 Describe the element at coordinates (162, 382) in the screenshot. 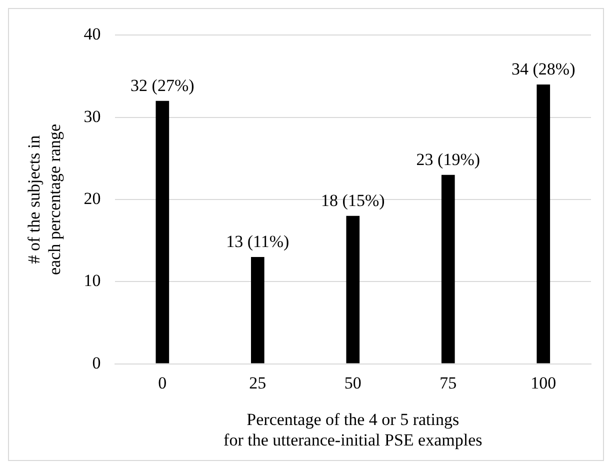

I see `x-tick-label: 0` at that location.